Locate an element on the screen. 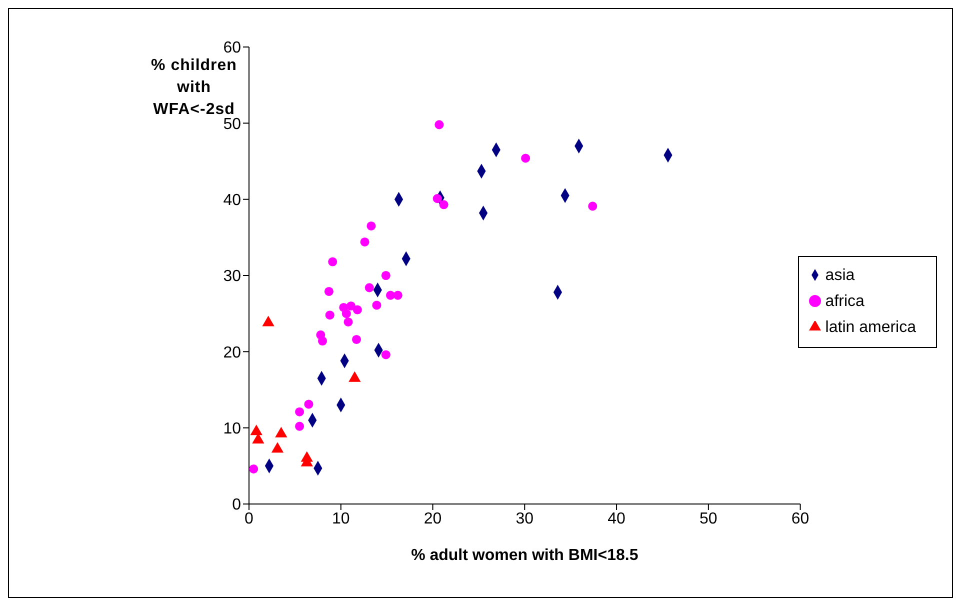 The height and width of the screenshot is (606, 961). y-tick-label: 20 is located at coordinates (232, 353).